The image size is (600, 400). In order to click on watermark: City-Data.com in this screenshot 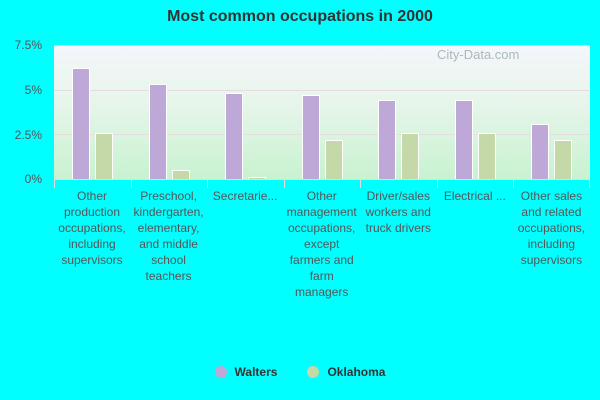, I will do `click(478, 54)`.